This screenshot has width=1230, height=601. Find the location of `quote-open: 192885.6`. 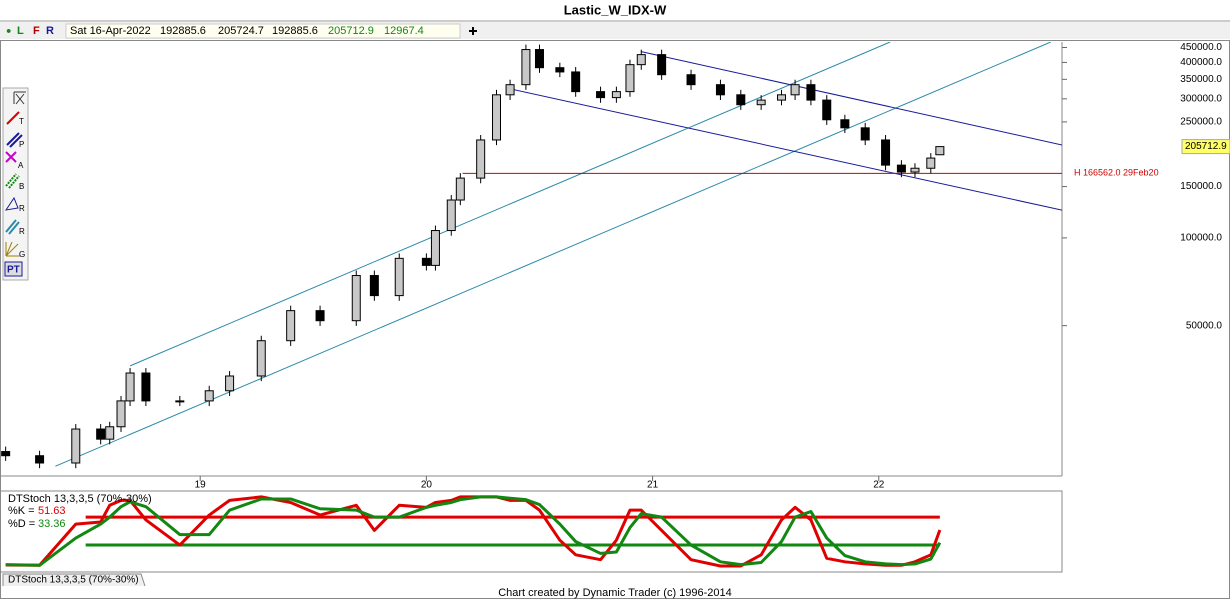

quote-open: 192885.6 is located at coordinates (183, 31).